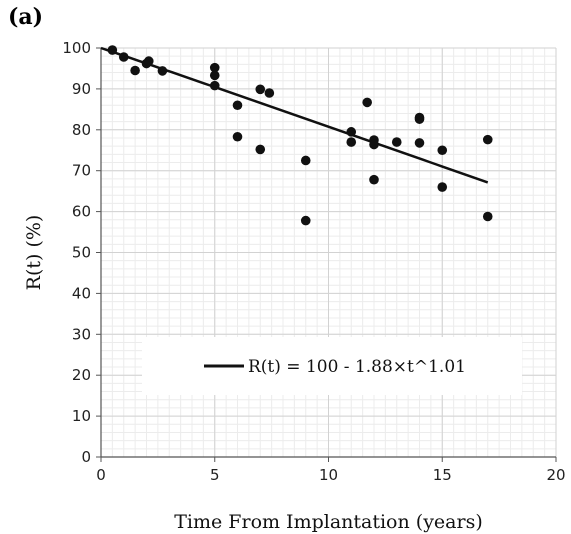 This screenshot has width=571, height=534. I want to click on y-tick-label: 30, so click(81, 334).